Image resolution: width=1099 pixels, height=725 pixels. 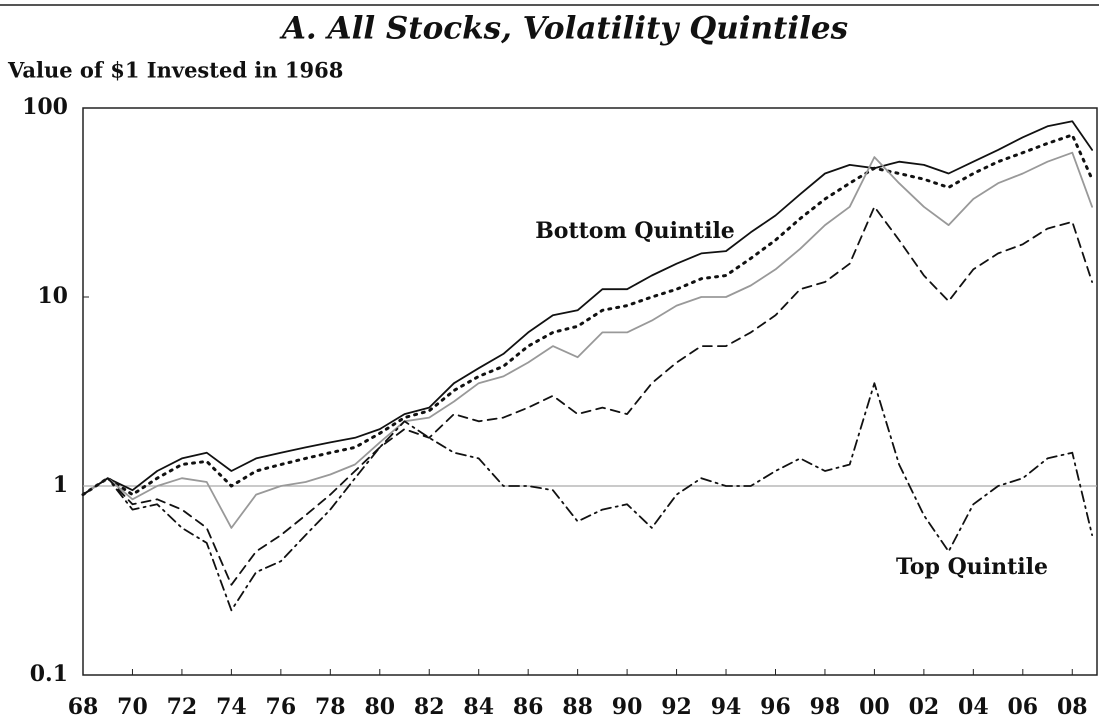 What do you see at coordinates (330, 707) in the screenshot?
I see `x-tick-label: 78` at bounding box center [330, 707].